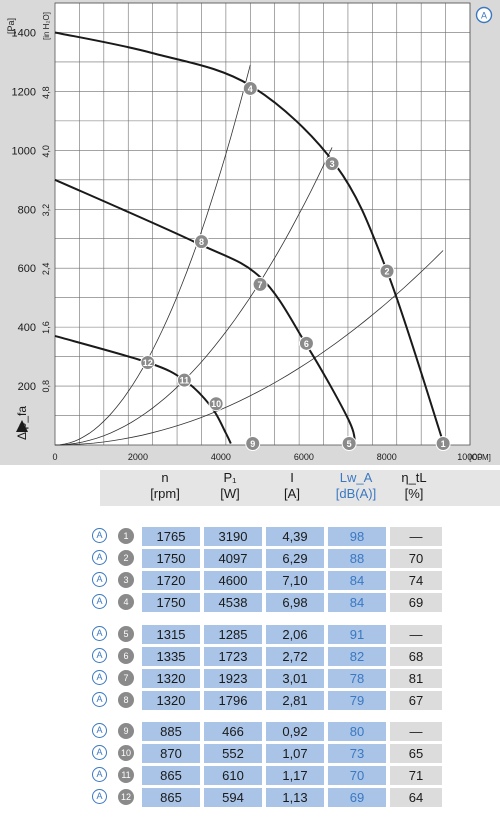  What do you see at coordinates (304, 457) in the screenshot?
I see `x-cfm-tick-label: 6000` at bounding box center [304, 457].